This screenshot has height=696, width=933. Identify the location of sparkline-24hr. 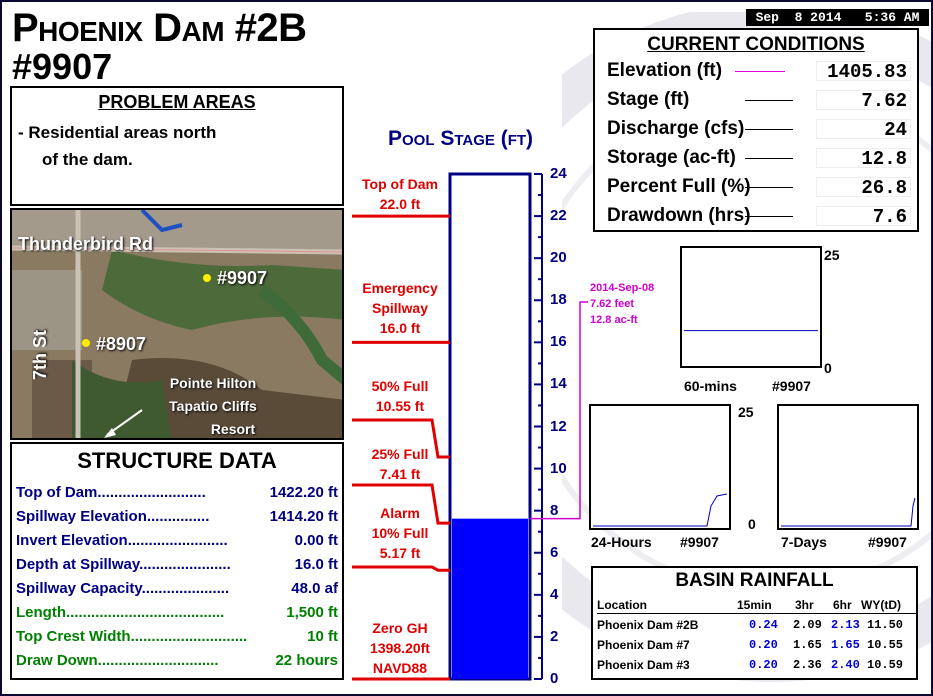
(660, 467).